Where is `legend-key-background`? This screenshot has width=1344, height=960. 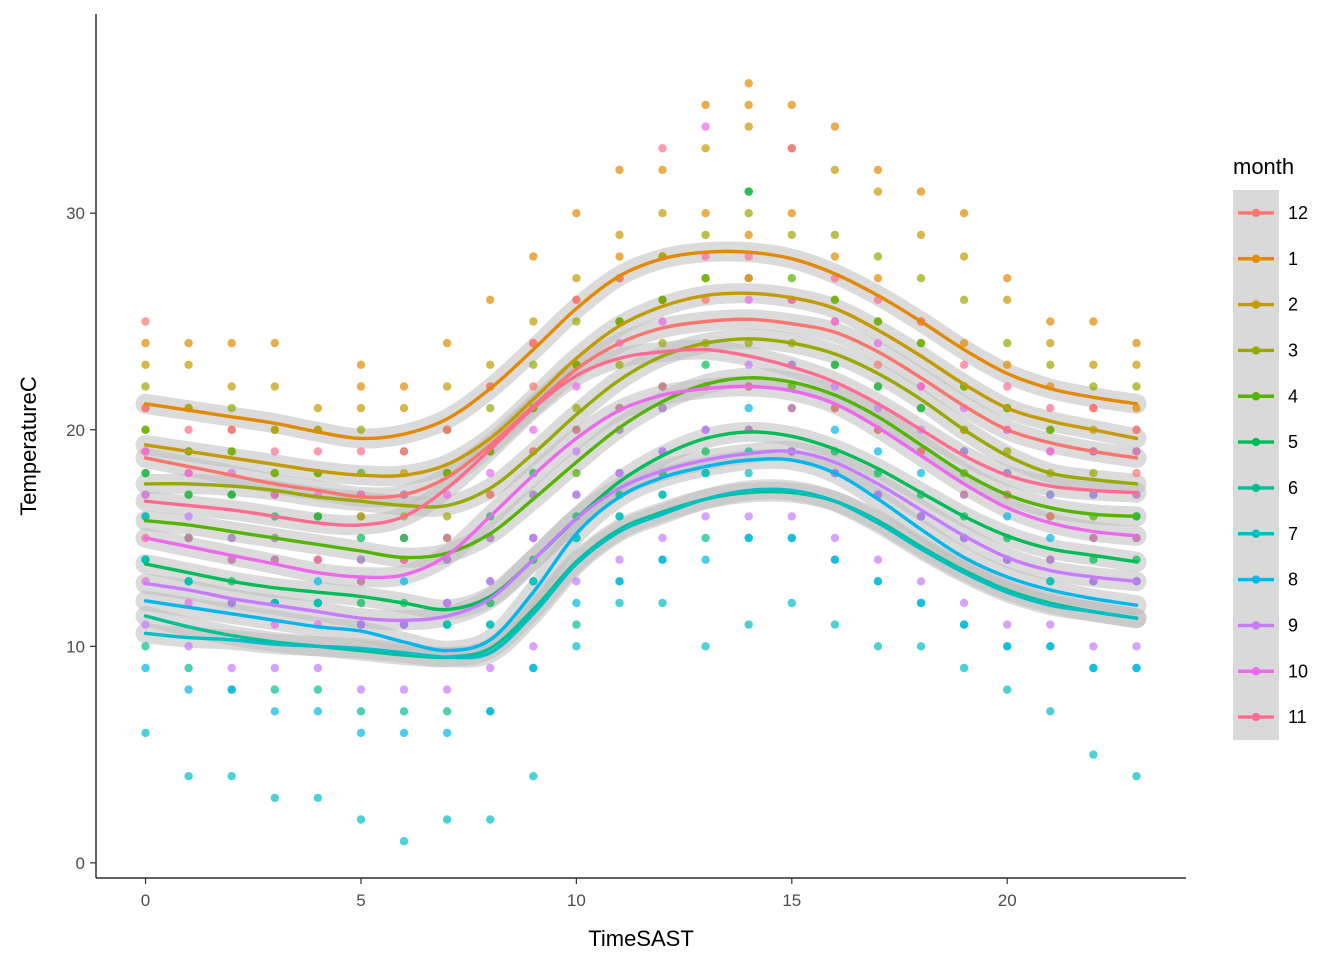 legend-key-background is located at coordinates (1256, 465).